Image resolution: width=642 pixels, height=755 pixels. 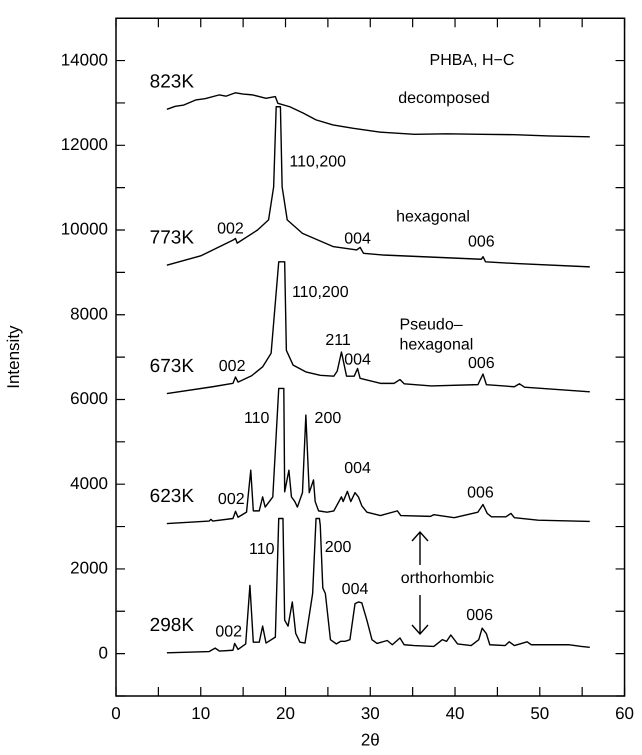 What do you see at coordinates (172, 82) in the screenshot?
I see `series-label: 823K` at bounding box center [172, 82].